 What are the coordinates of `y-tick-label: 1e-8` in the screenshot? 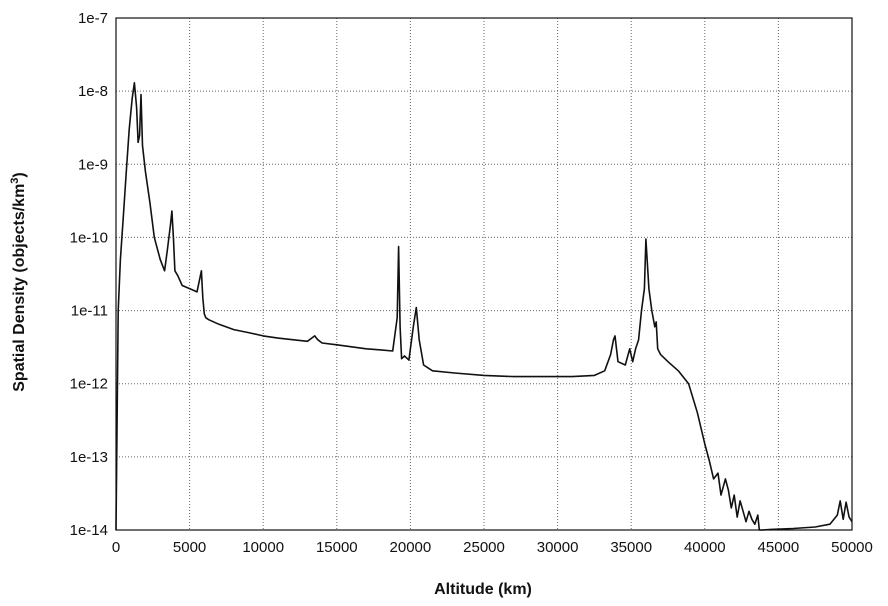 It's located at (93, 91).